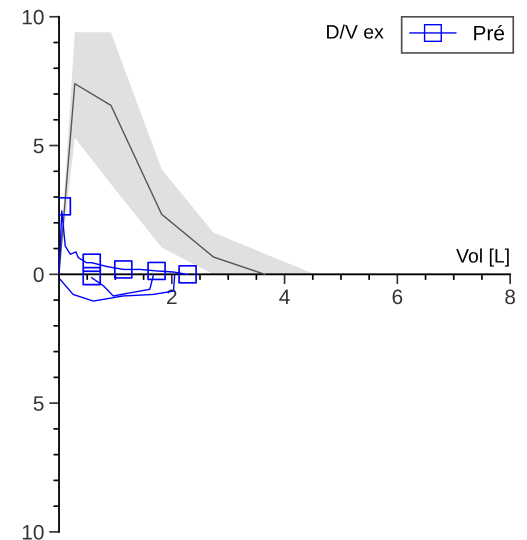  Describe the element at coordinates (355, 31) in the screenshot. I see `y-axis-title: D/V ex` at that location.